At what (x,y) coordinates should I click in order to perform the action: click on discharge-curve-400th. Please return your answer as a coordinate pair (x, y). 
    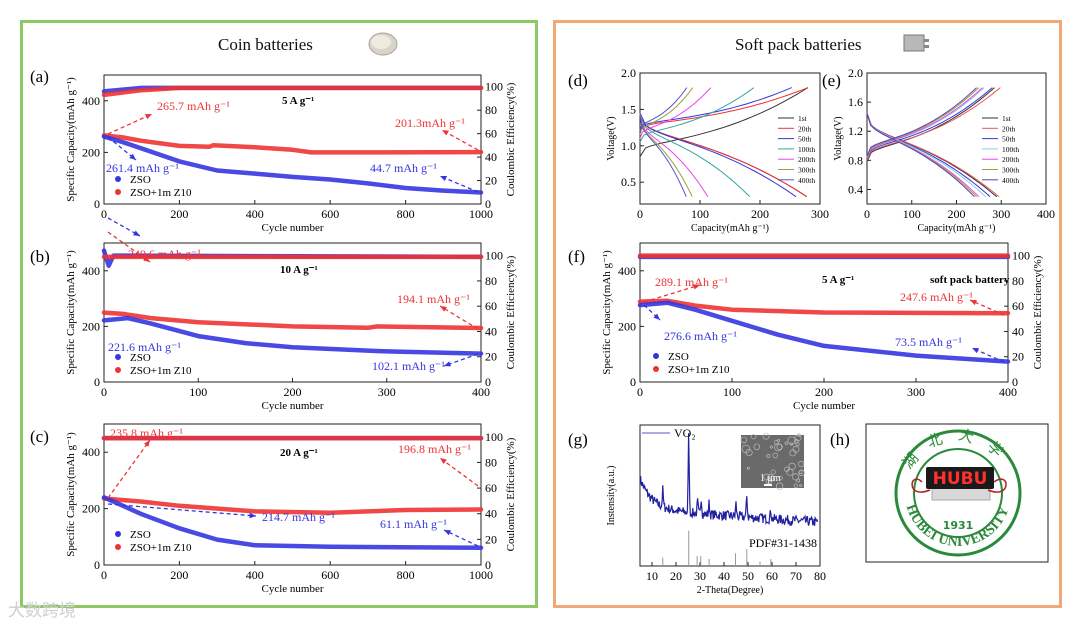
    Looking at the image, I should click on (920, 155).